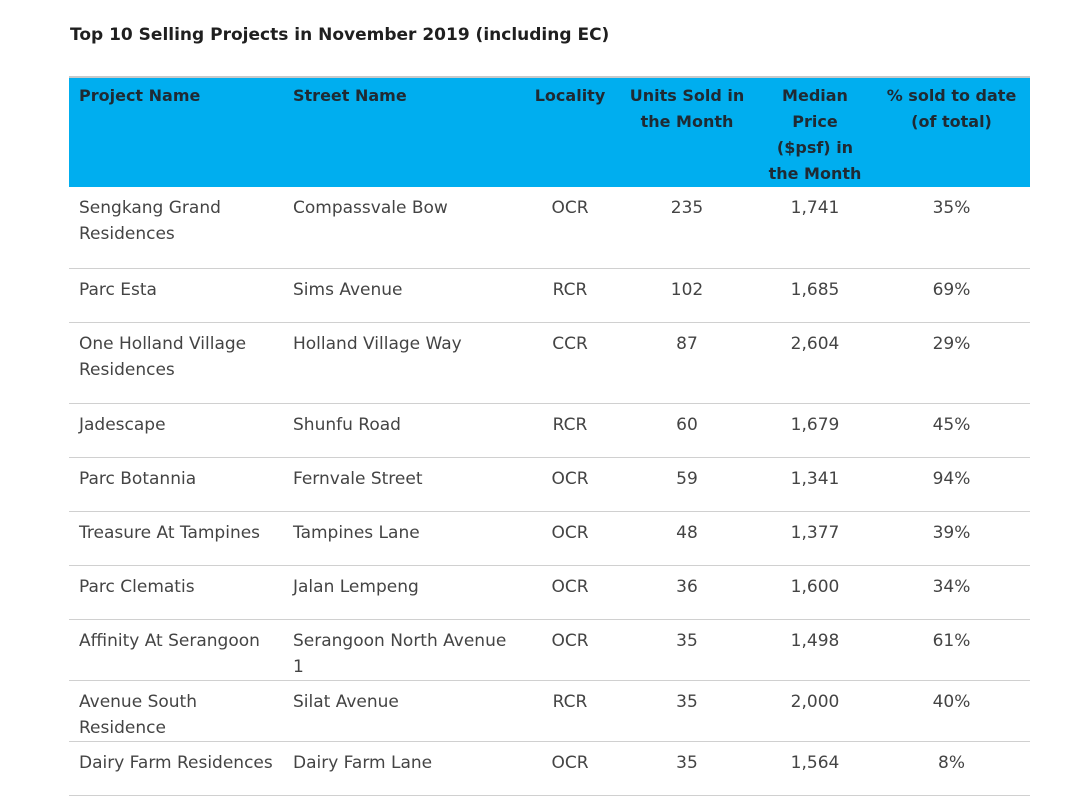  What do you see at coordinates (687, 131) in the screenshot?
I see `header-units-sold: Units Sold in the Month` at bounding box center [687, 131].